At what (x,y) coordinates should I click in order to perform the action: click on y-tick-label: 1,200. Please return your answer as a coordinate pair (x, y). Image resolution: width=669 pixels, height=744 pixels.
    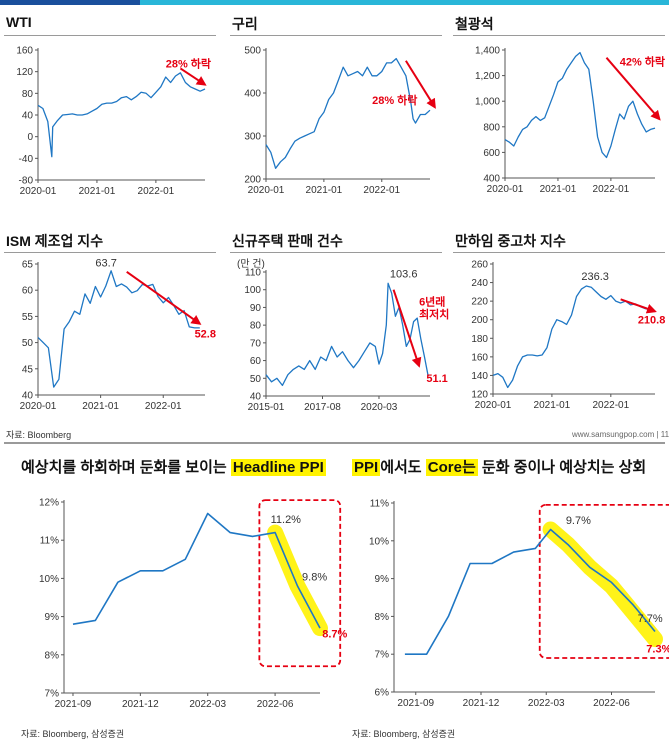
    Looking at the image, I should click on (487, 76).